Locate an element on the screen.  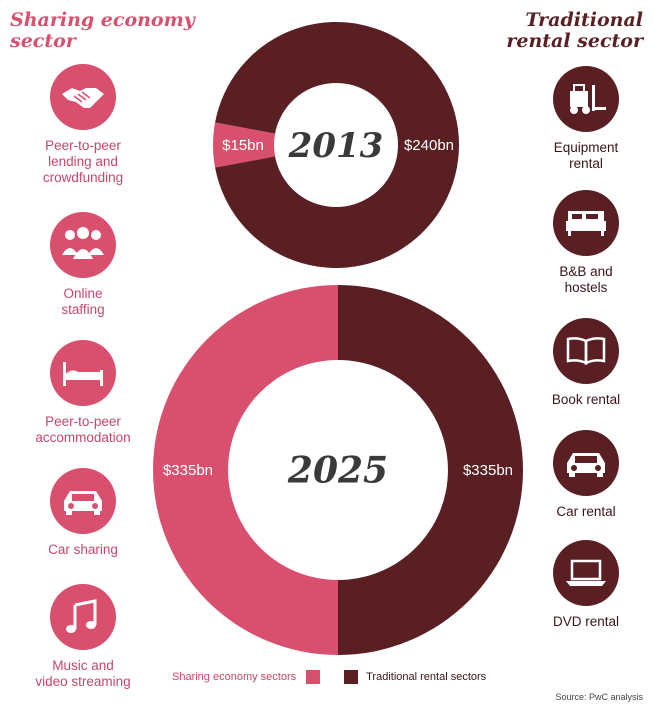
forklift-icon is located at coordinates (586, 99).